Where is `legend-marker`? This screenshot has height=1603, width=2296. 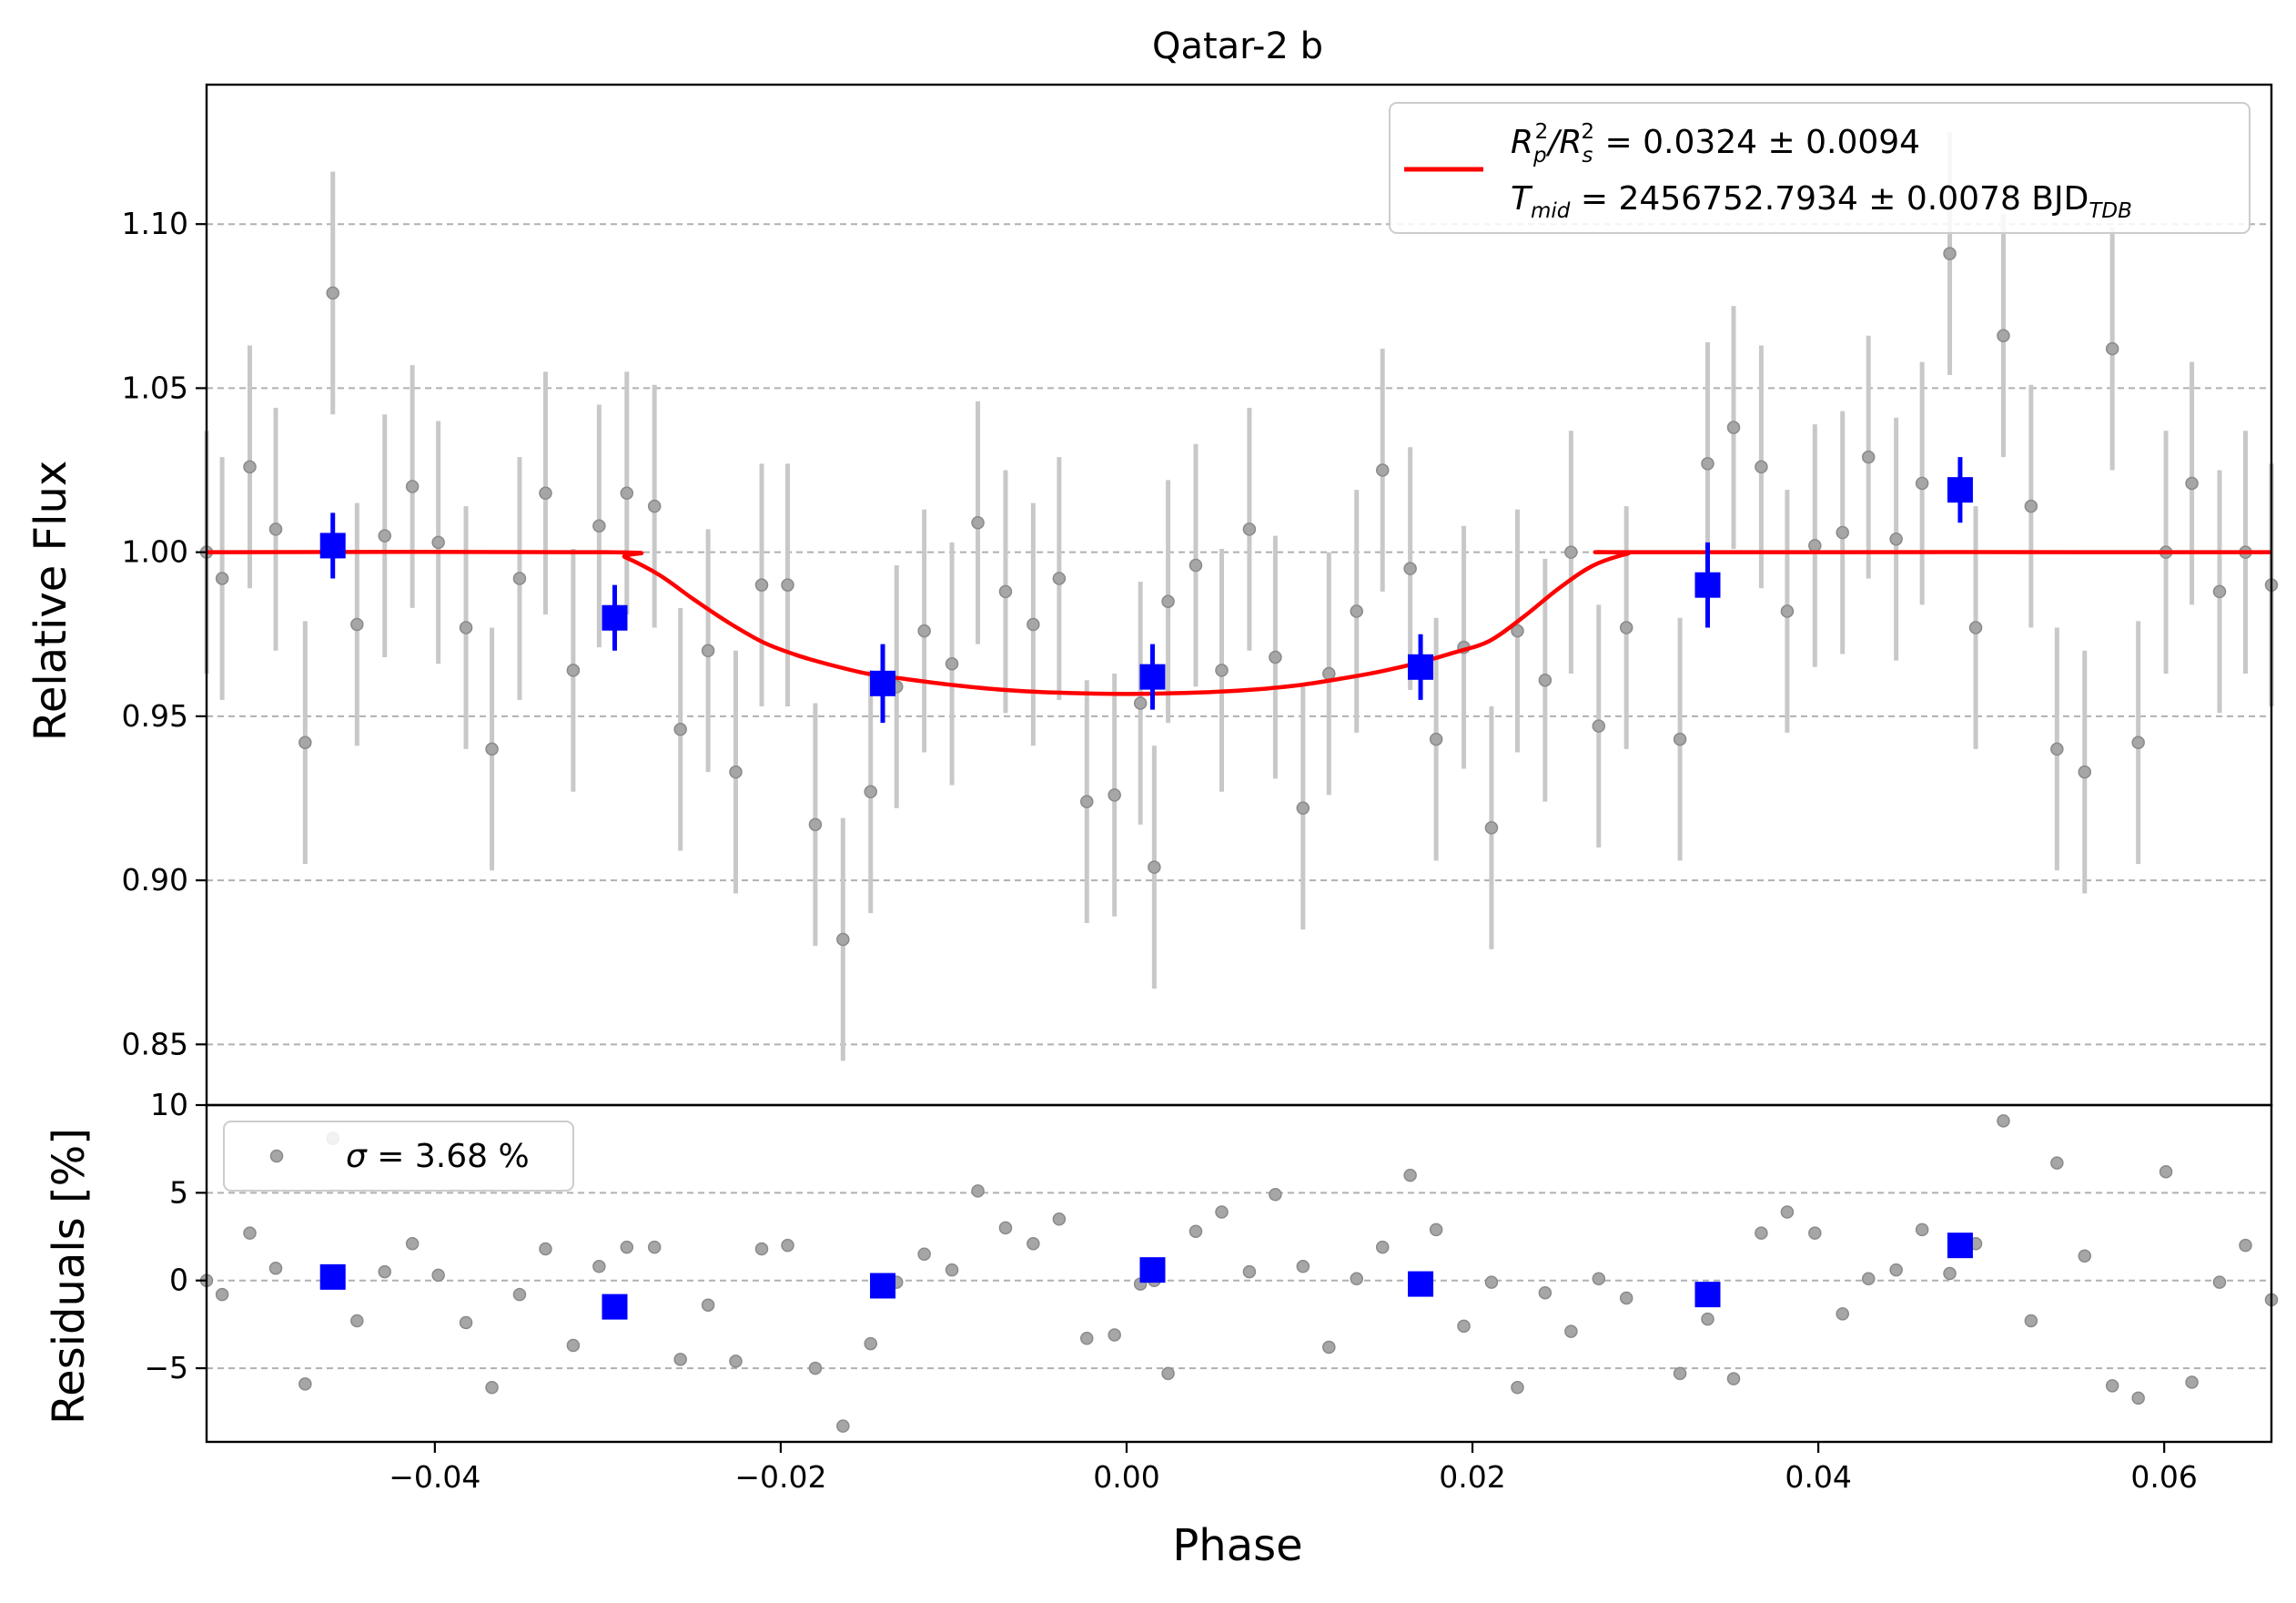 legend-marker is located at coordinates (277, 1156).